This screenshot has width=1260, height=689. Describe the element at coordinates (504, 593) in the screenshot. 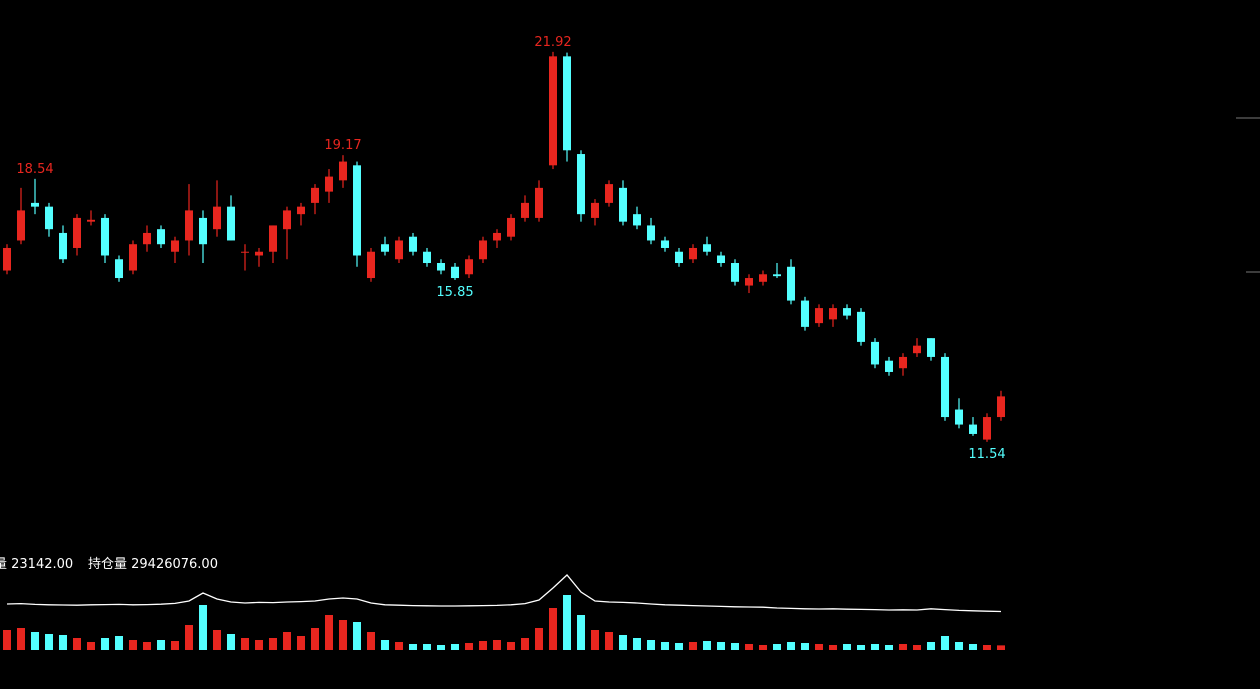

I see `open-interest-line` at that location.